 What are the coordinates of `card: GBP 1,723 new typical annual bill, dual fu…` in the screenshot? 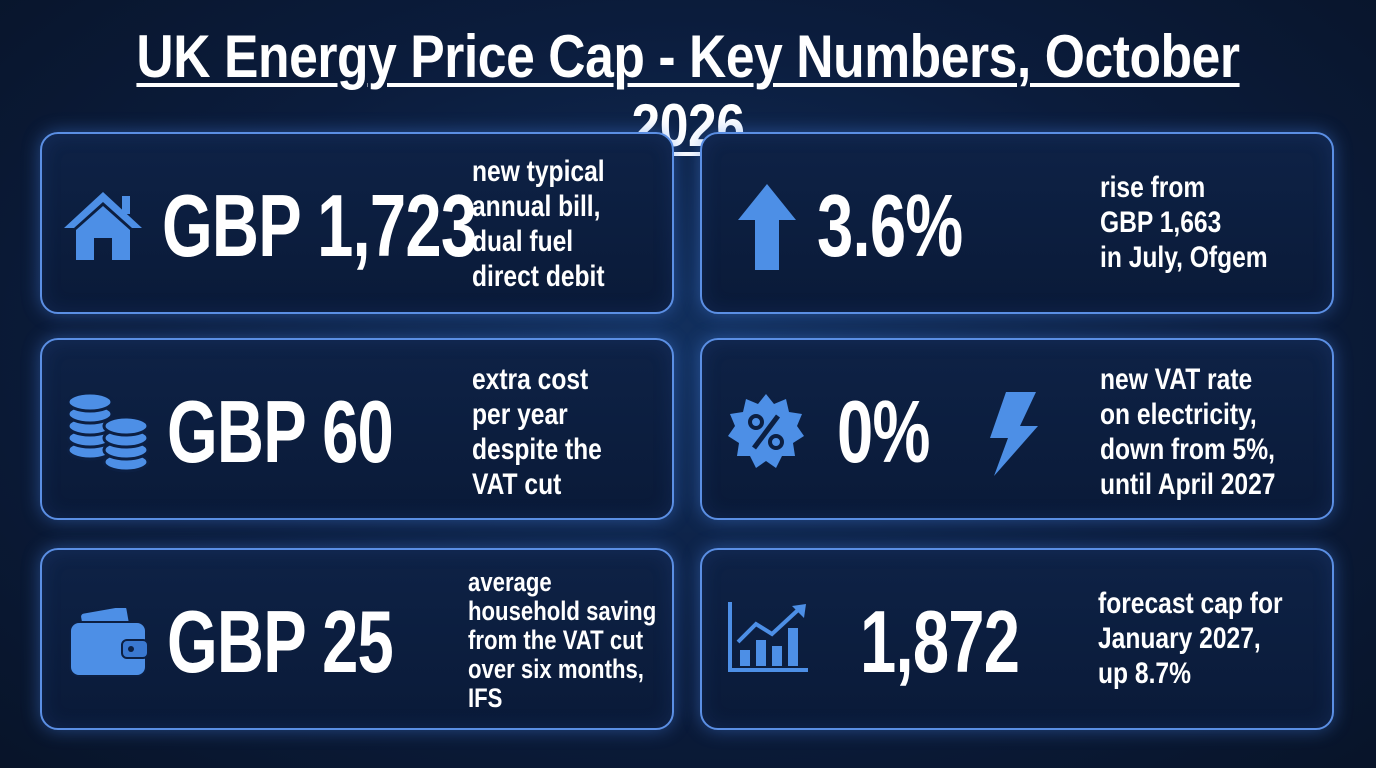 It's located at (357, 223).